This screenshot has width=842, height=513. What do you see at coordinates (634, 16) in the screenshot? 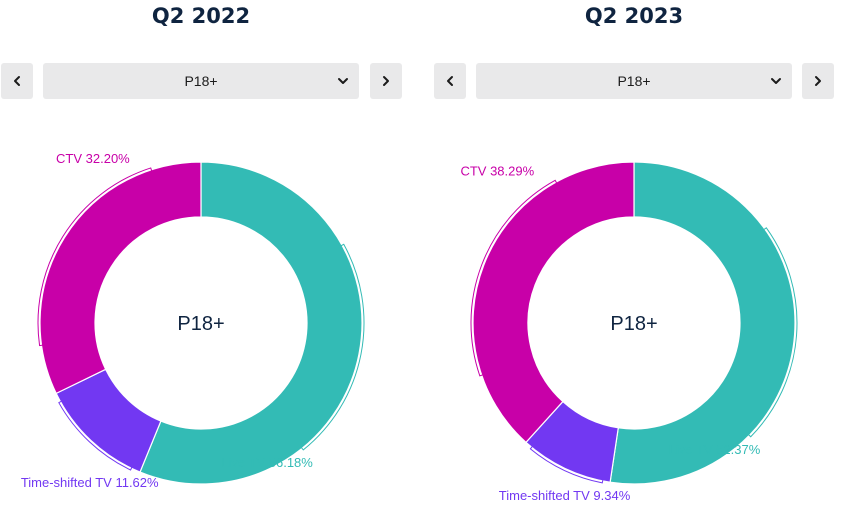
I see `panel-title: Q2 2023` at bounding box center [634, 16].